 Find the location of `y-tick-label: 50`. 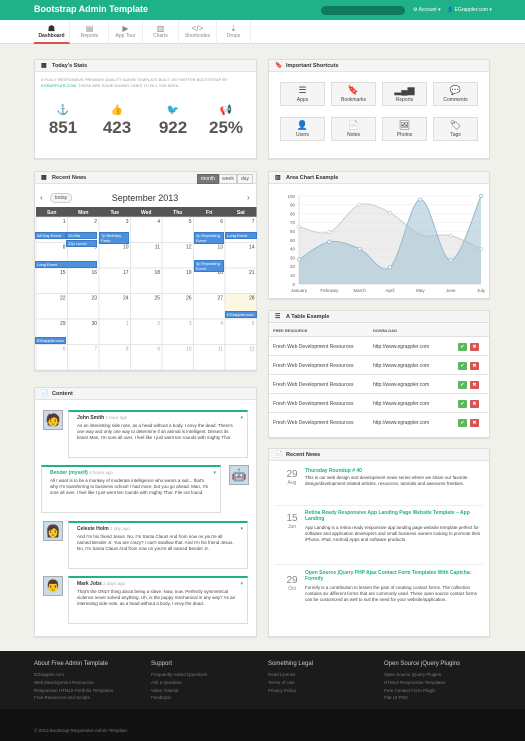

y-tick-label: 50 is located at coordinates (293, 240).